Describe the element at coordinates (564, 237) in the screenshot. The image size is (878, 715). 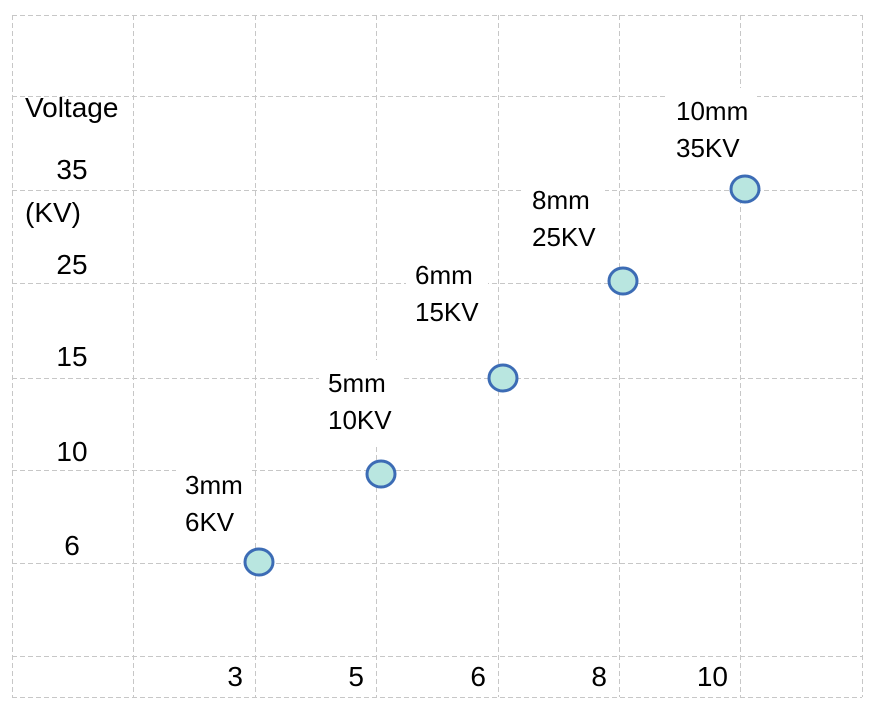
I see `data-point-label-line: 25KV` at that location.